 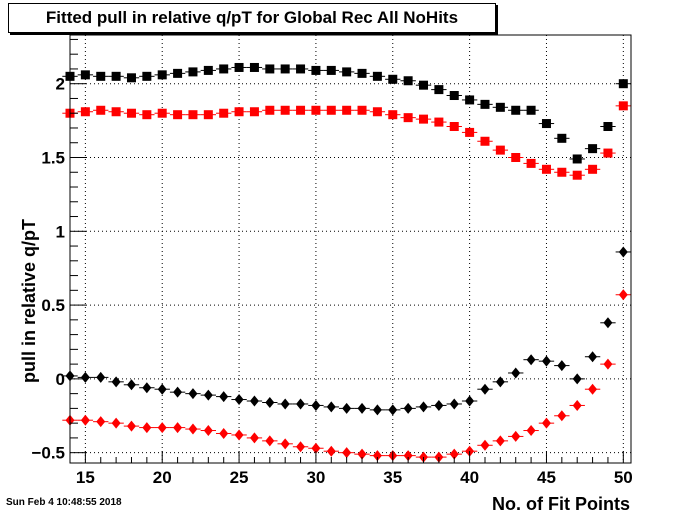 What do you see at coordinates (60, 231) in the screenshot?
I see `y-tick-label: 1` at bounding box center [60, 231].